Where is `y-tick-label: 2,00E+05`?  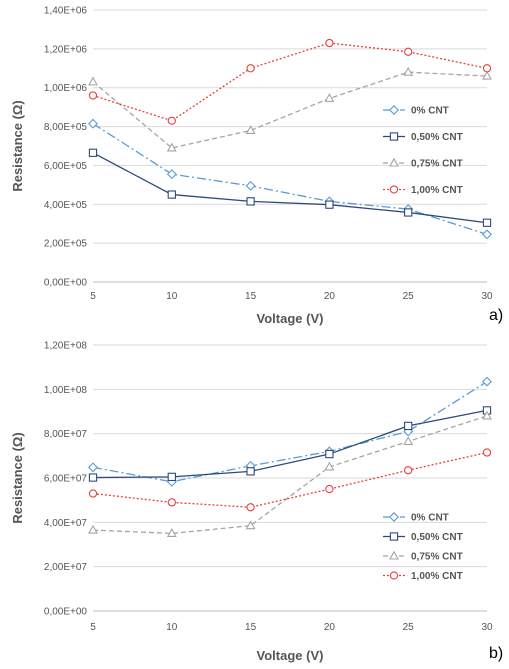 y-tick-label: 2,00E+05 is located at coordinates (66, 244).